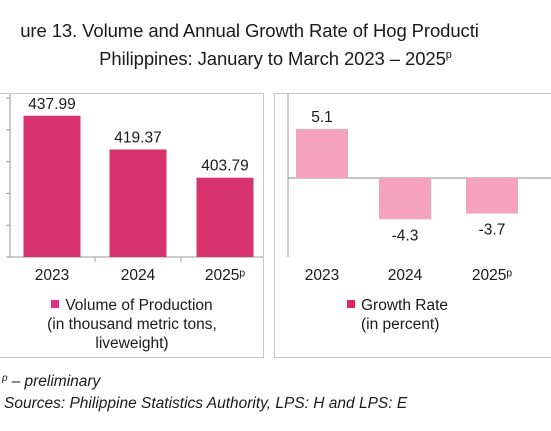  What do you see at coordinates (5, 378) in the screenshot?
I see `preliminary-note-sup: p` at bounding box center [5, 378].